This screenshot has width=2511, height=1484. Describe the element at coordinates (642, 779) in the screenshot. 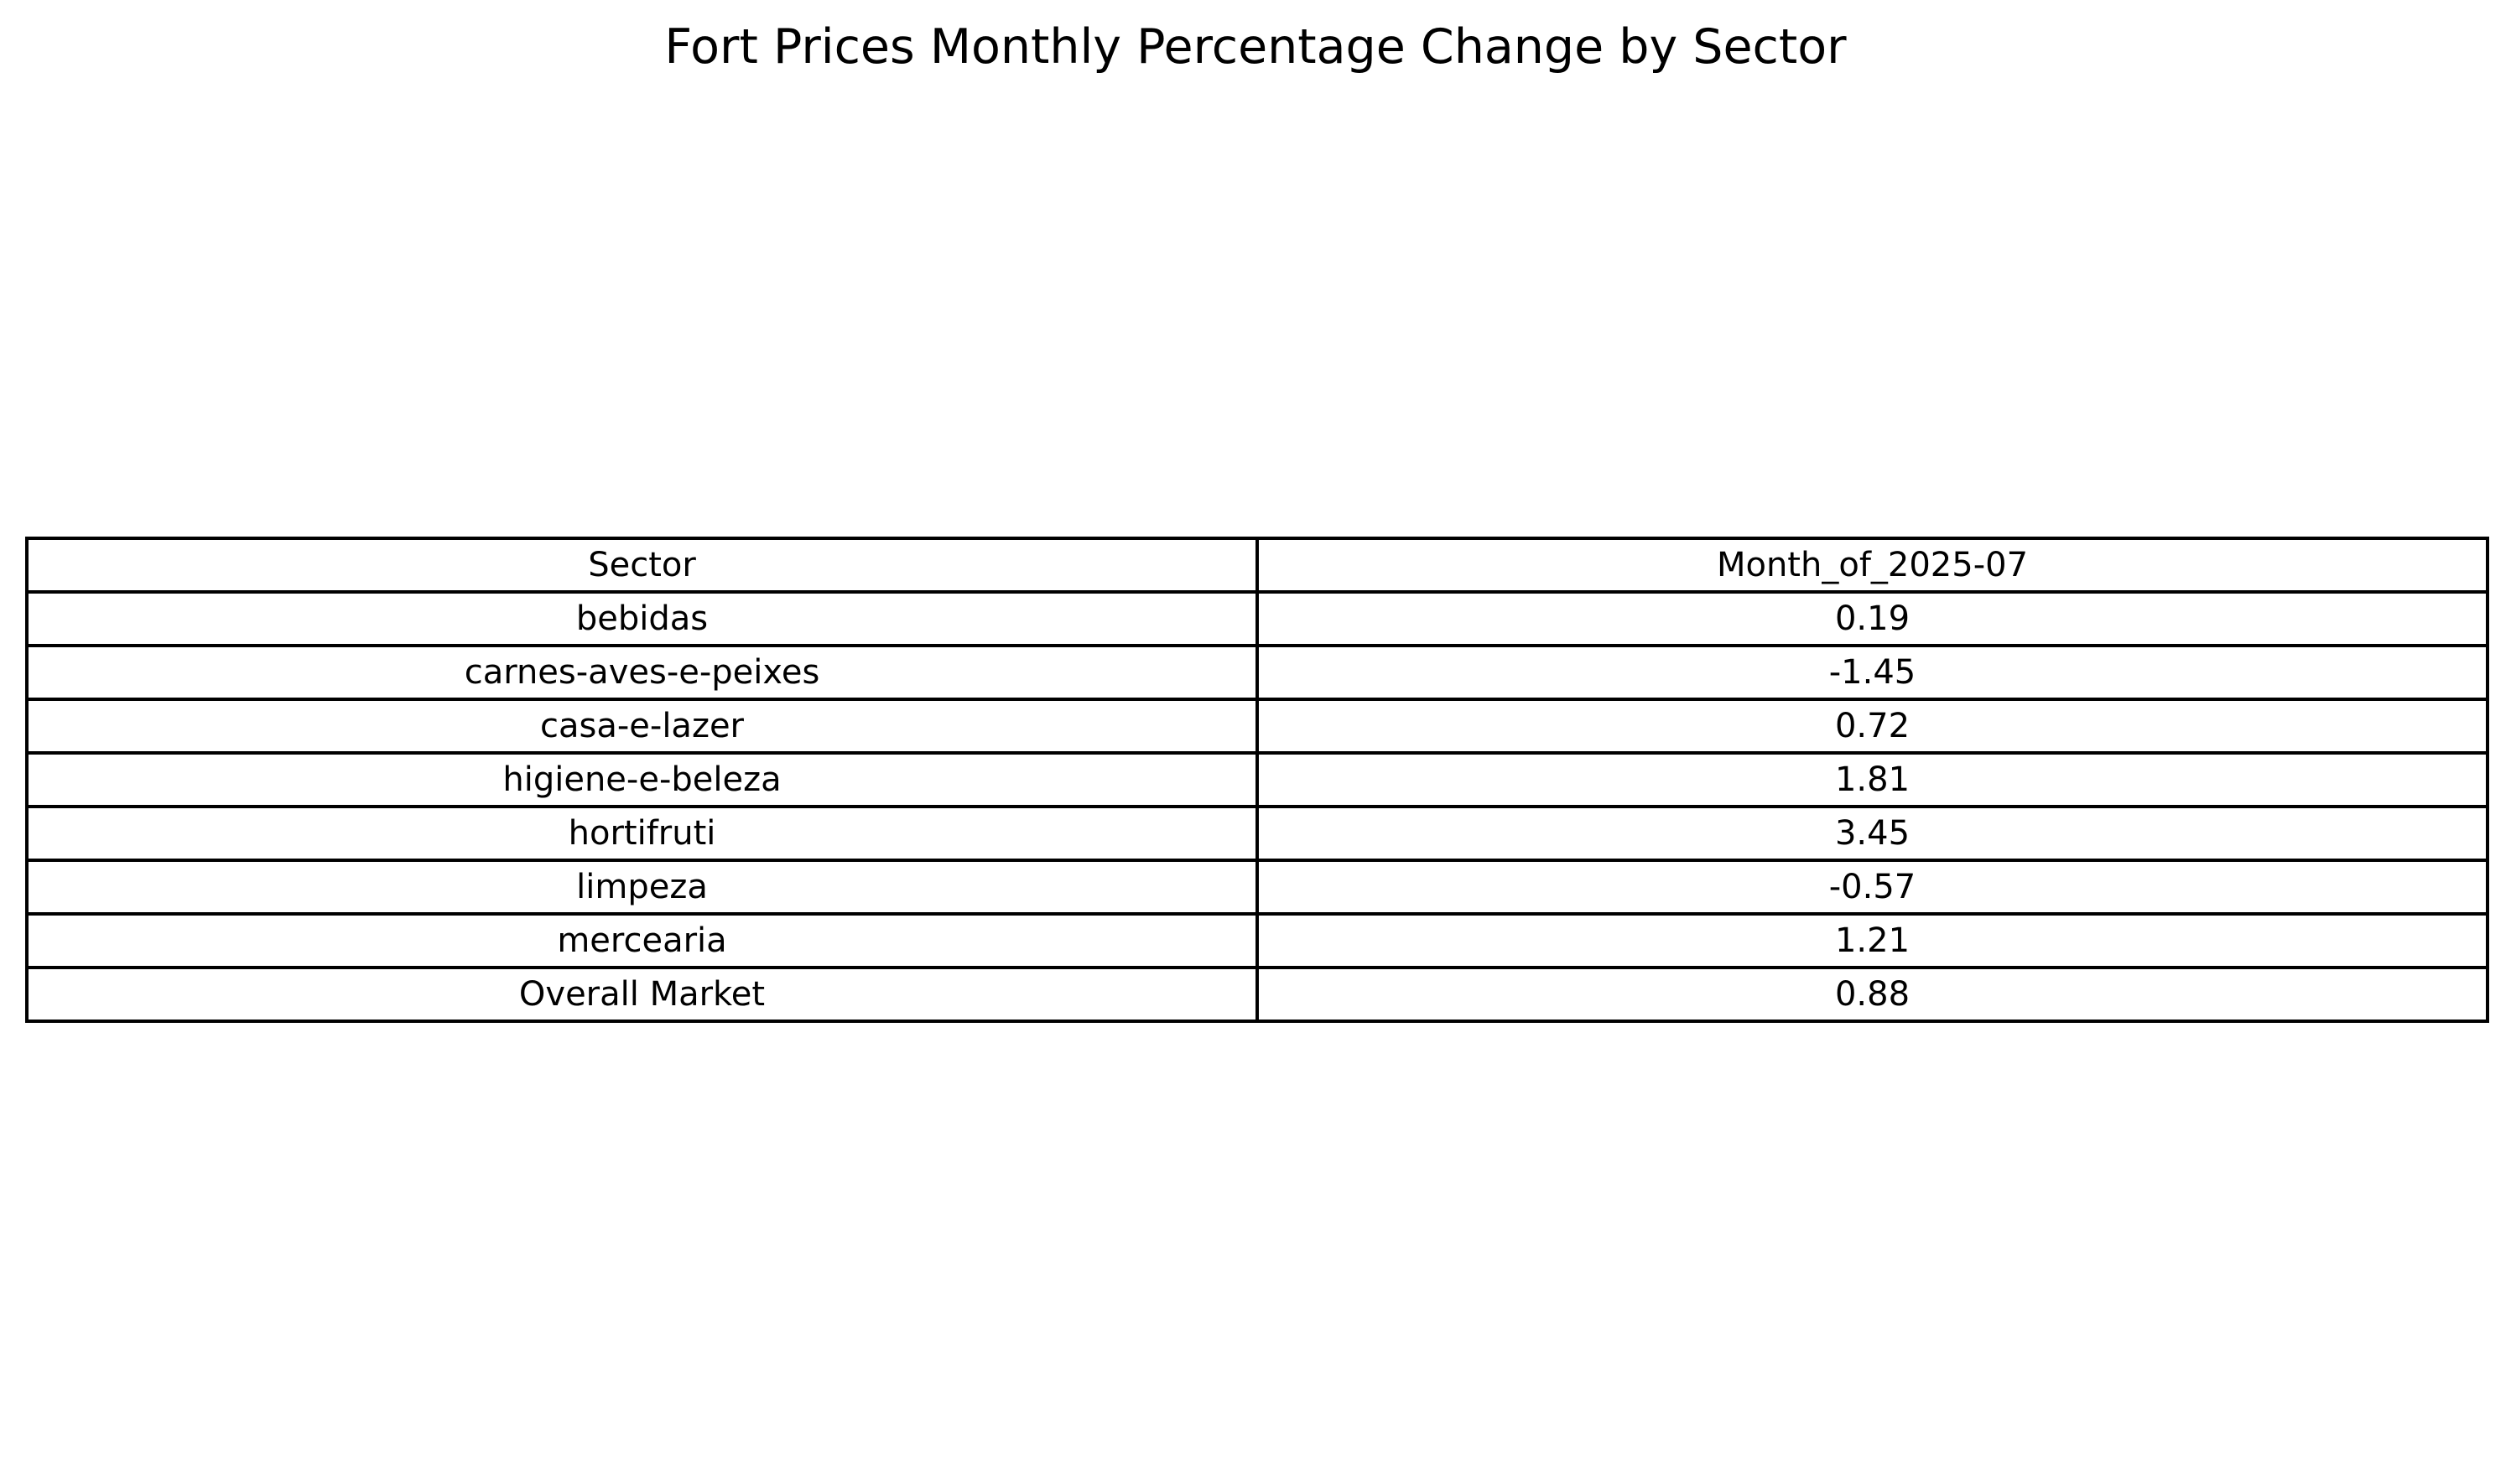

I see `sector-cell: higiene-e-beleza` at that location.